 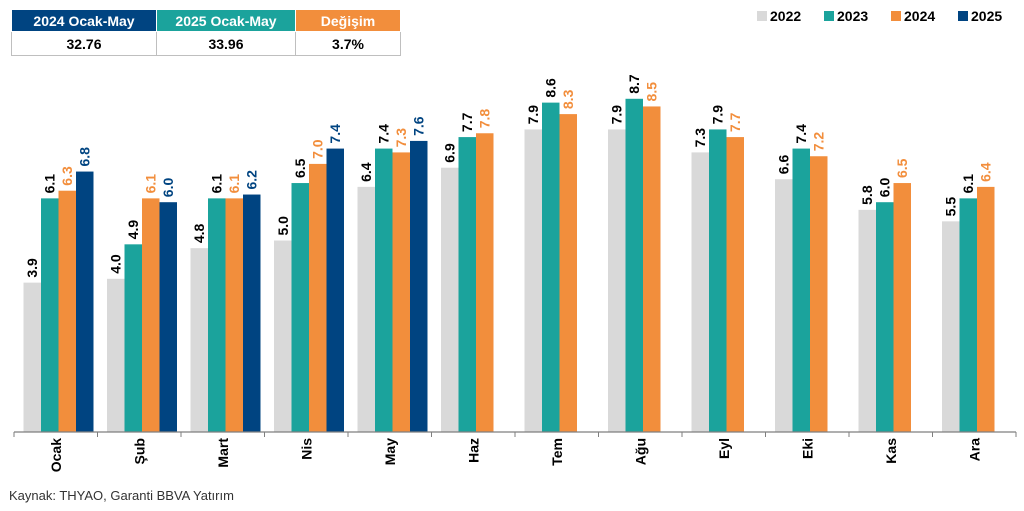 What do you see at coordinates (551, 88) in the screenshot?
I see `data-label-2023-6: 8.6` at bounding box center [551, 88].